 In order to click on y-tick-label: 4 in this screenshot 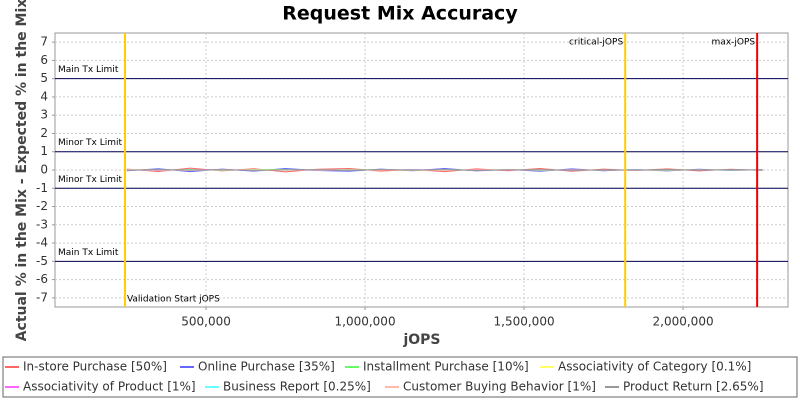, I will do `click(44, 96)`.